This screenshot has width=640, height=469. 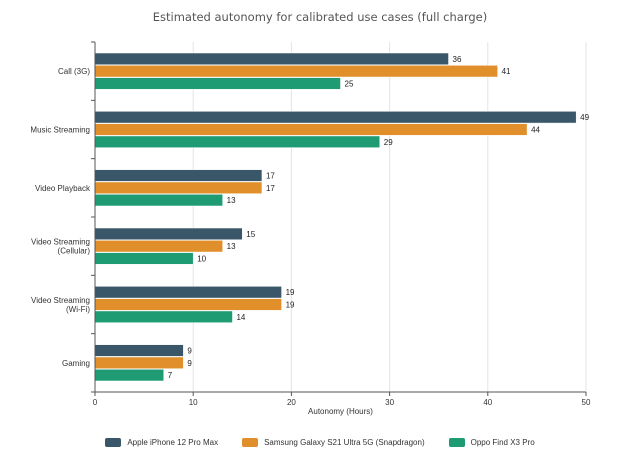 What do you see at coordinates (170, 375) in the screenshot?
I see `data-label: 7` at bounding box center [170, 375].